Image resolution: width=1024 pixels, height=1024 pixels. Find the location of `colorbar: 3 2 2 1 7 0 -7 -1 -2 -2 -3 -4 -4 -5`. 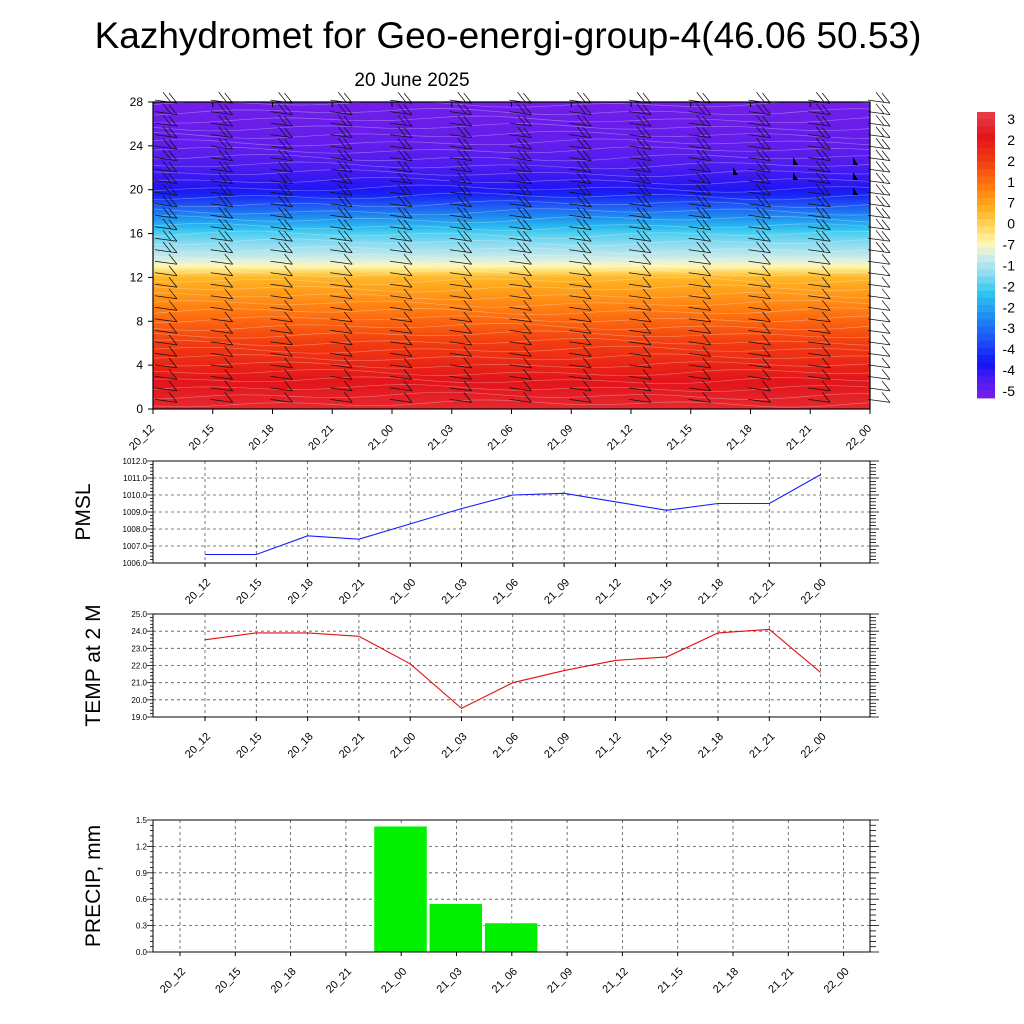

colorbar: 3 2 2 1 7 0 -7 -1 -2 -2 -3 -4 -4 -5 is located at coordinates (996, 255).